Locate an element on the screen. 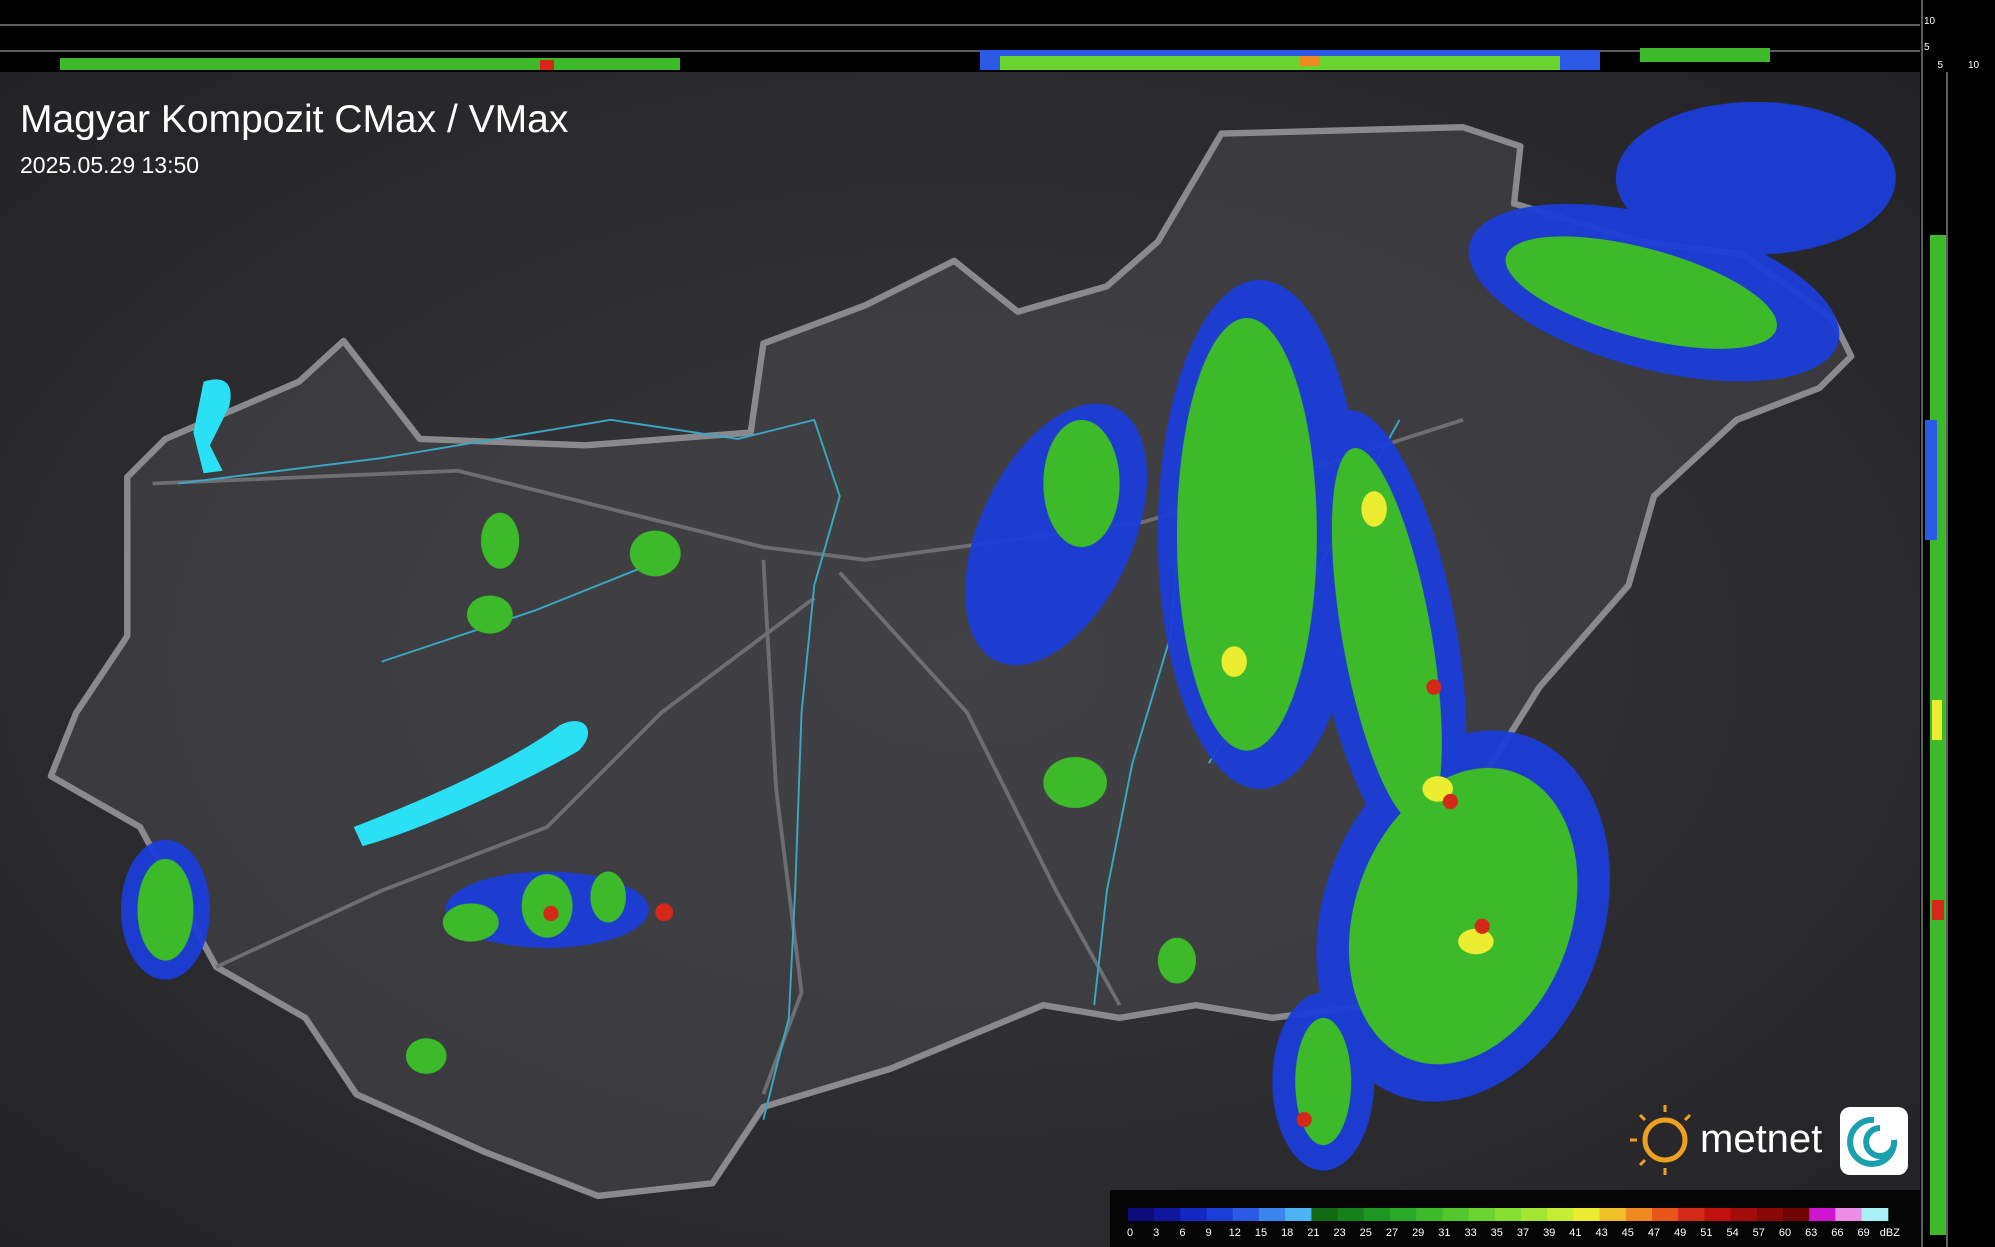 Image resolution: width=1995 pixels, height=1247 pixels. legend-label: 9 is located at coordinates (1209, 1233).